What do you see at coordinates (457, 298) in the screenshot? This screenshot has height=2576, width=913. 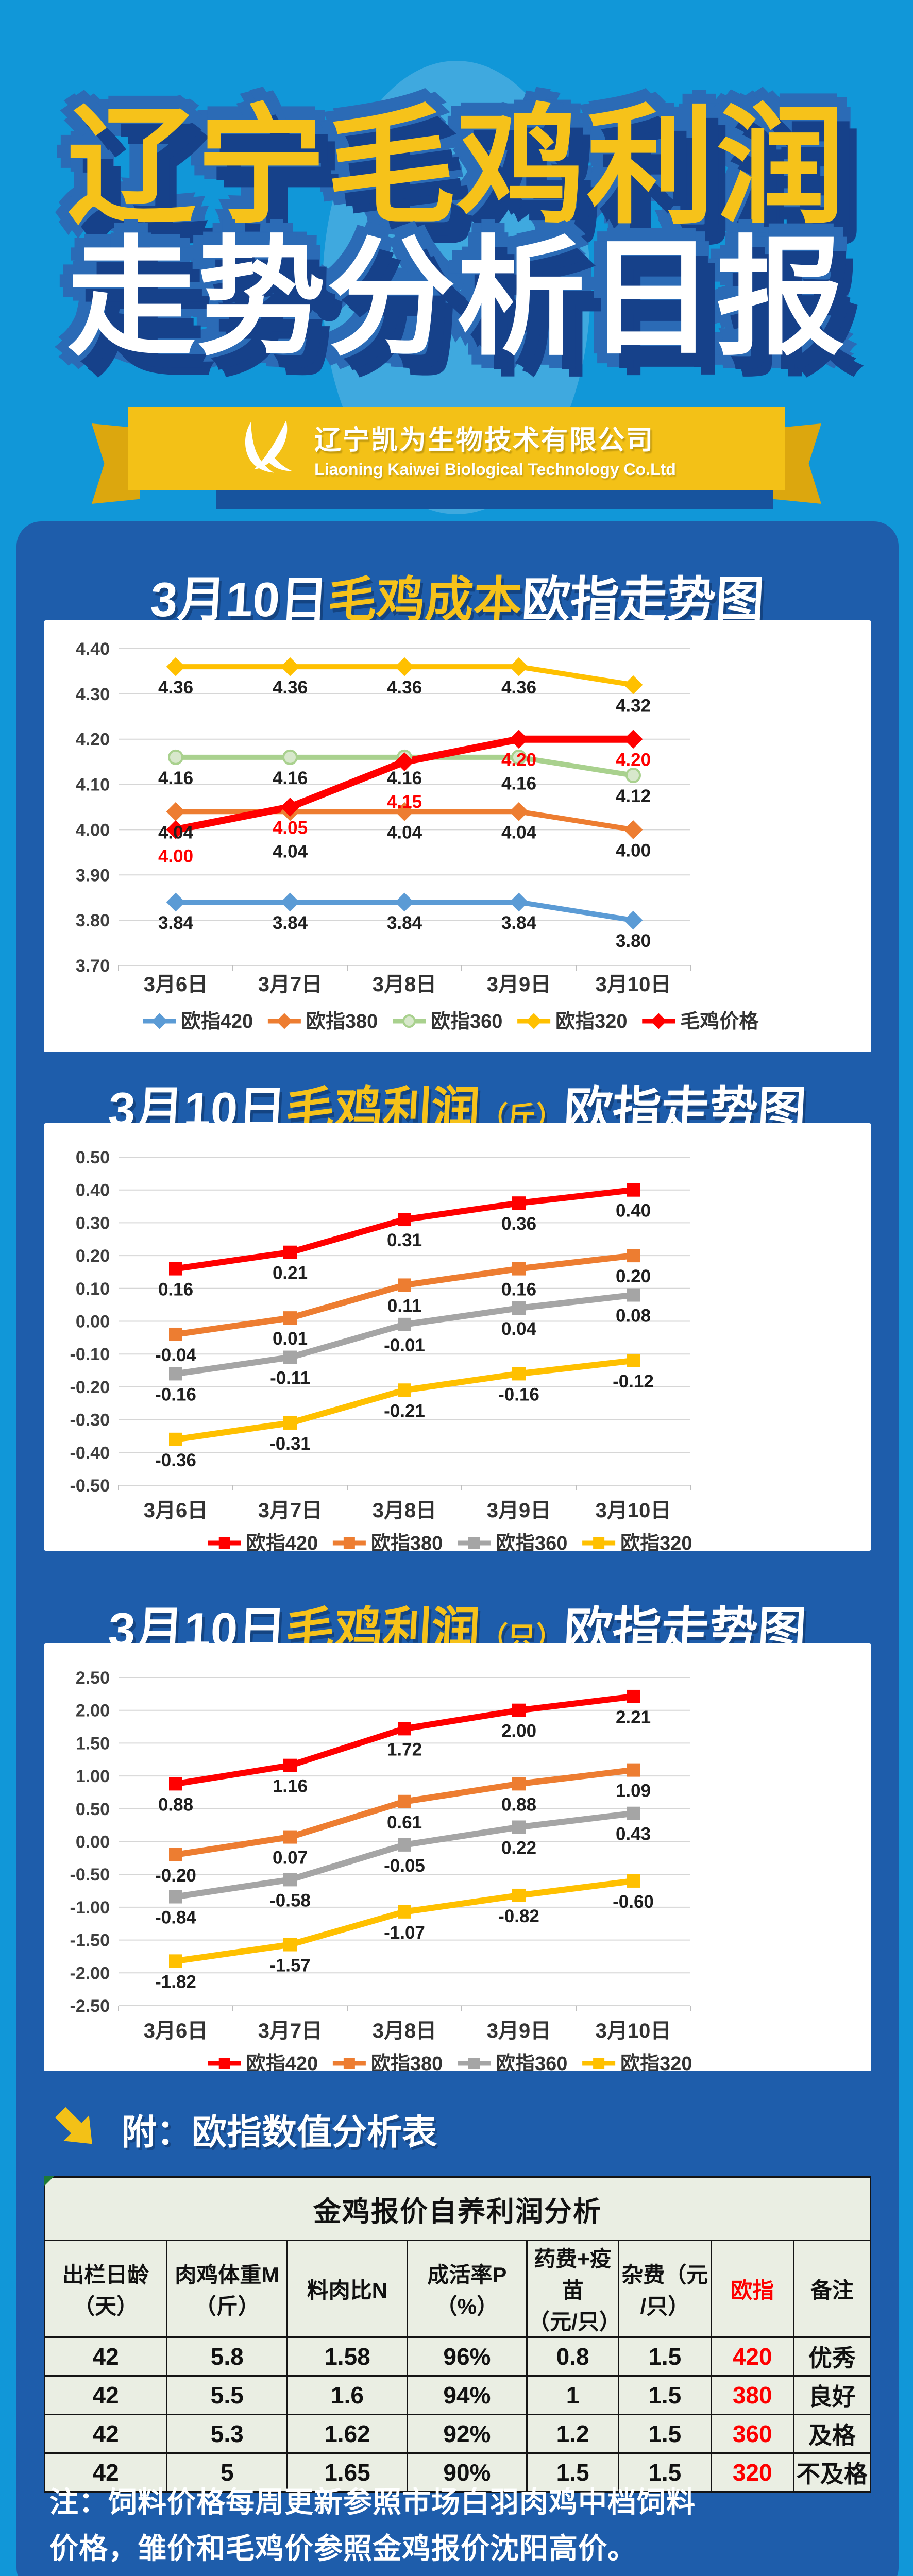 I see `poster-title-line2: 走势分析日报` at bounding box center [457, 298].